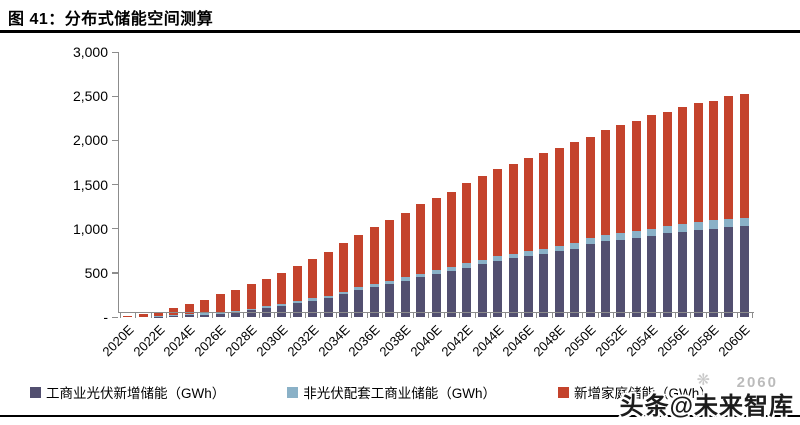 The image size is (800, 425). Describe the element at coordinates (90, 140) in the screenshot. I see `y-axis-label: 2,000` at that location.